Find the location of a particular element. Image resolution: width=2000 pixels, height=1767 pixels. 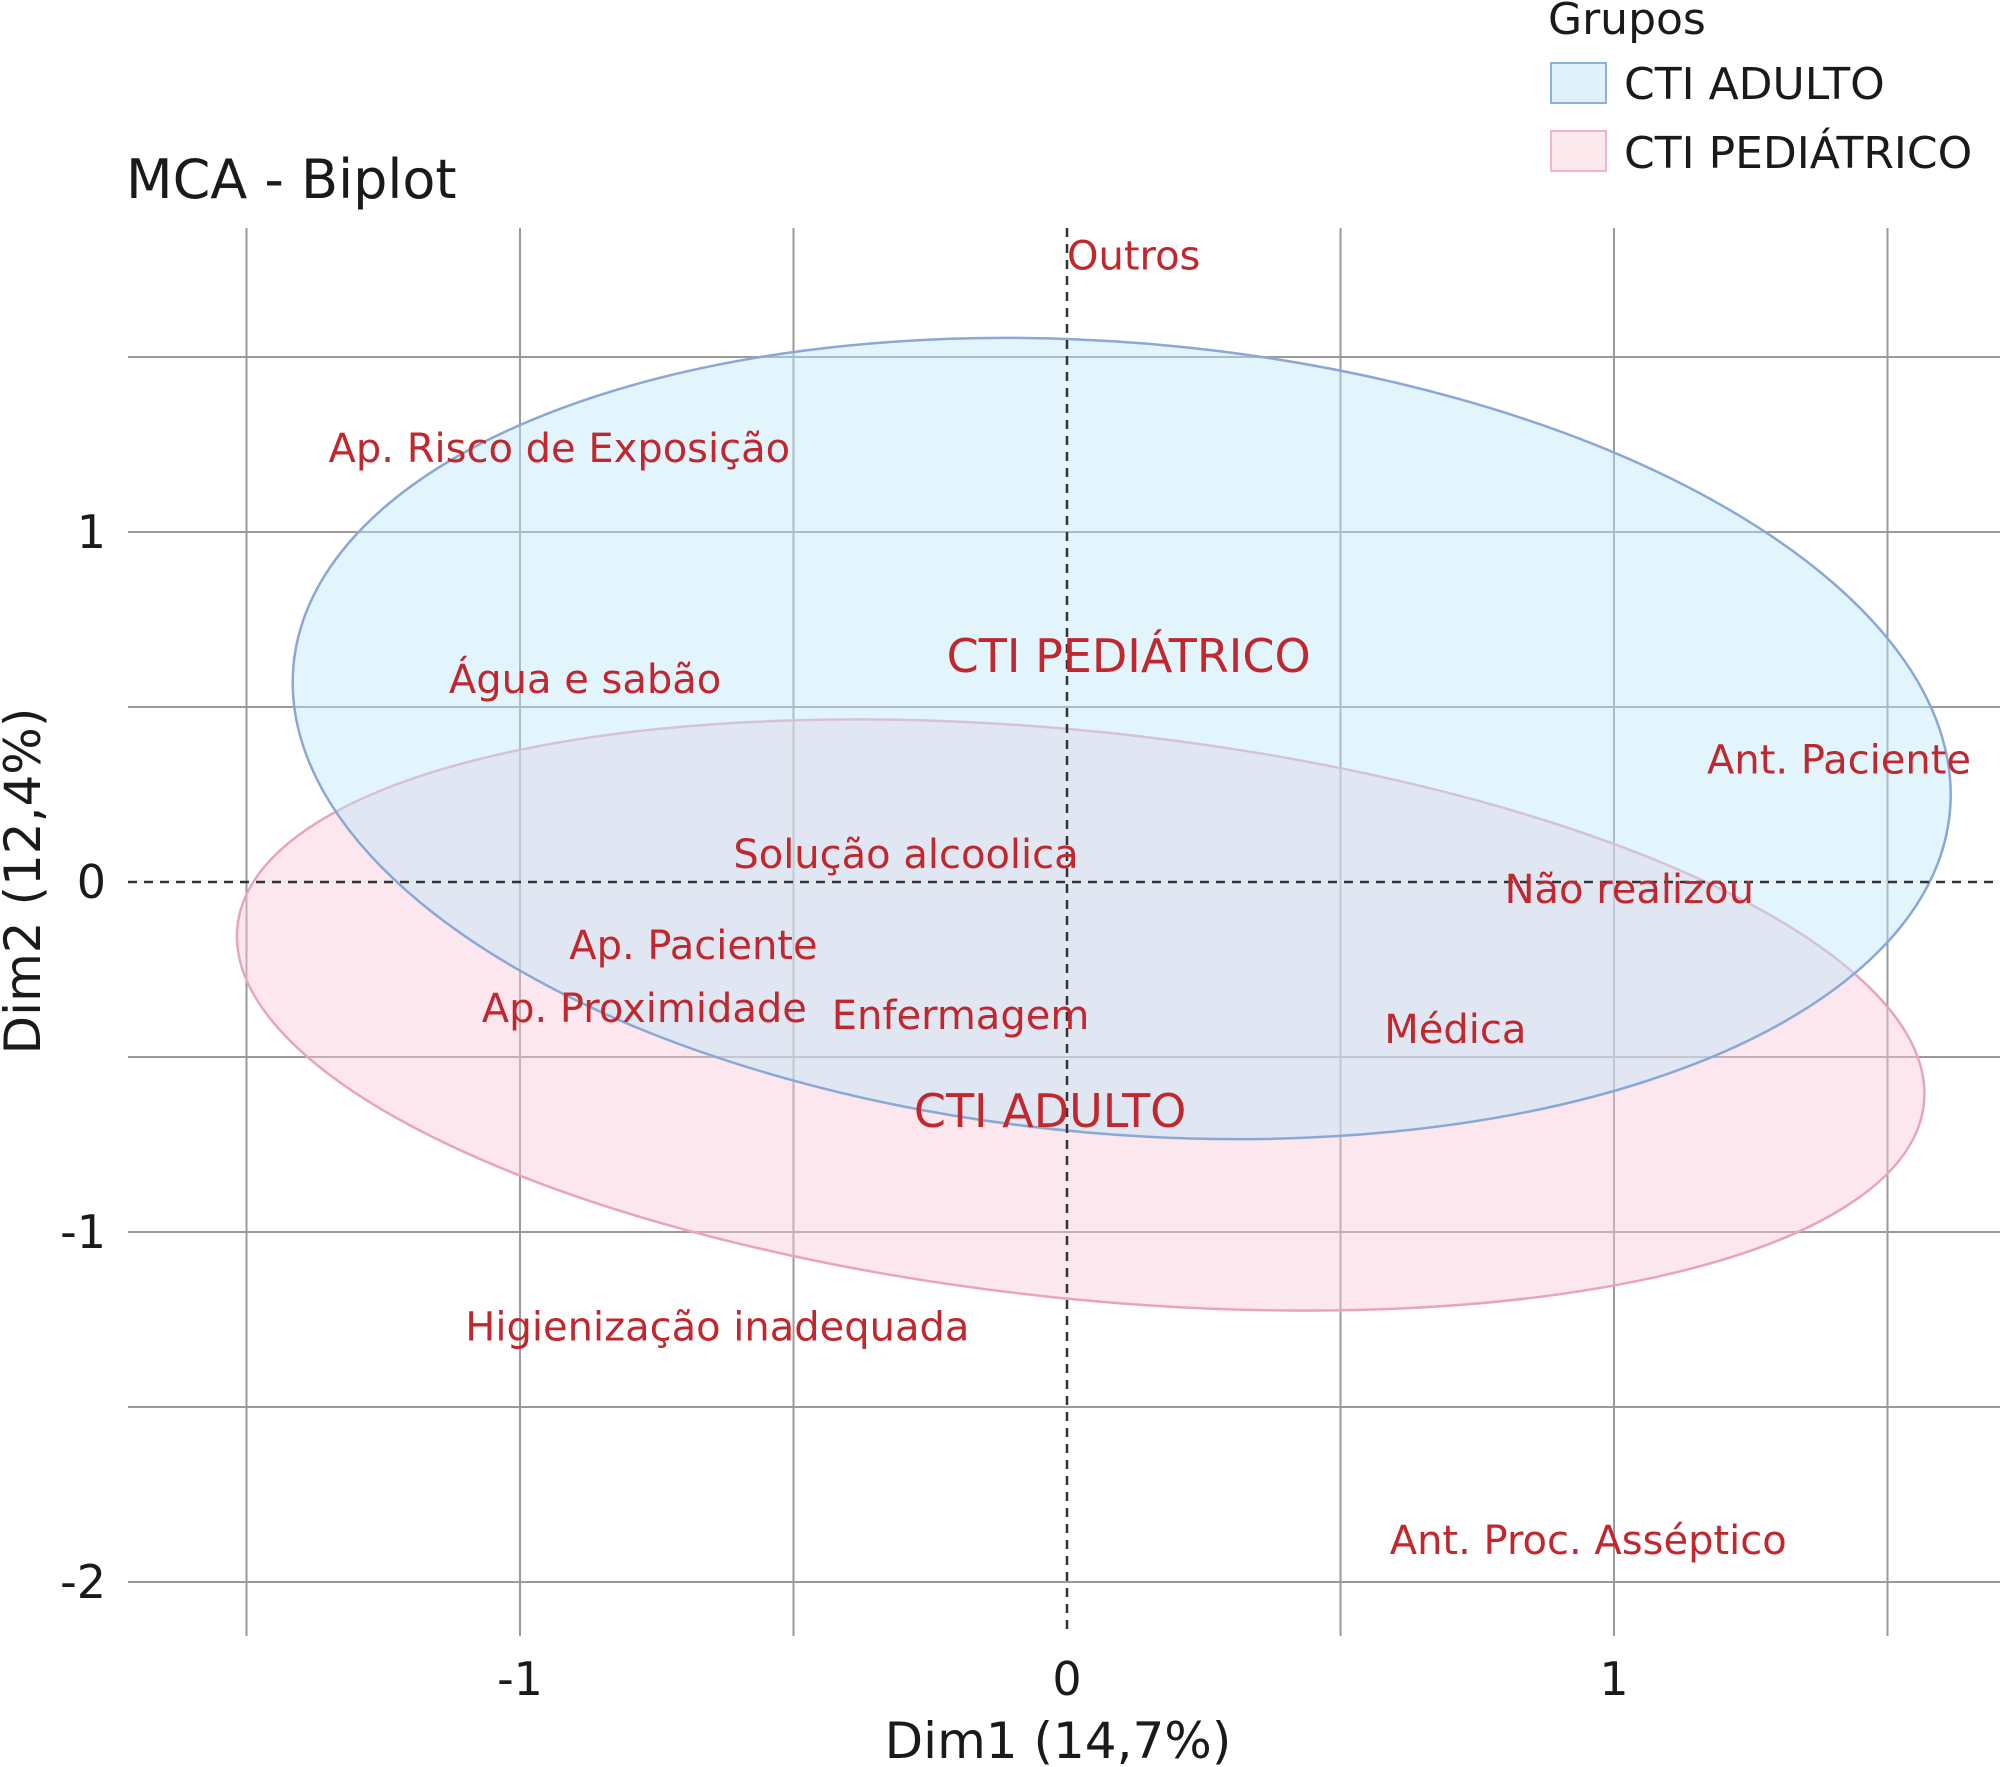

x-tick-label: 0 is located at coordinates (1066, 1679).